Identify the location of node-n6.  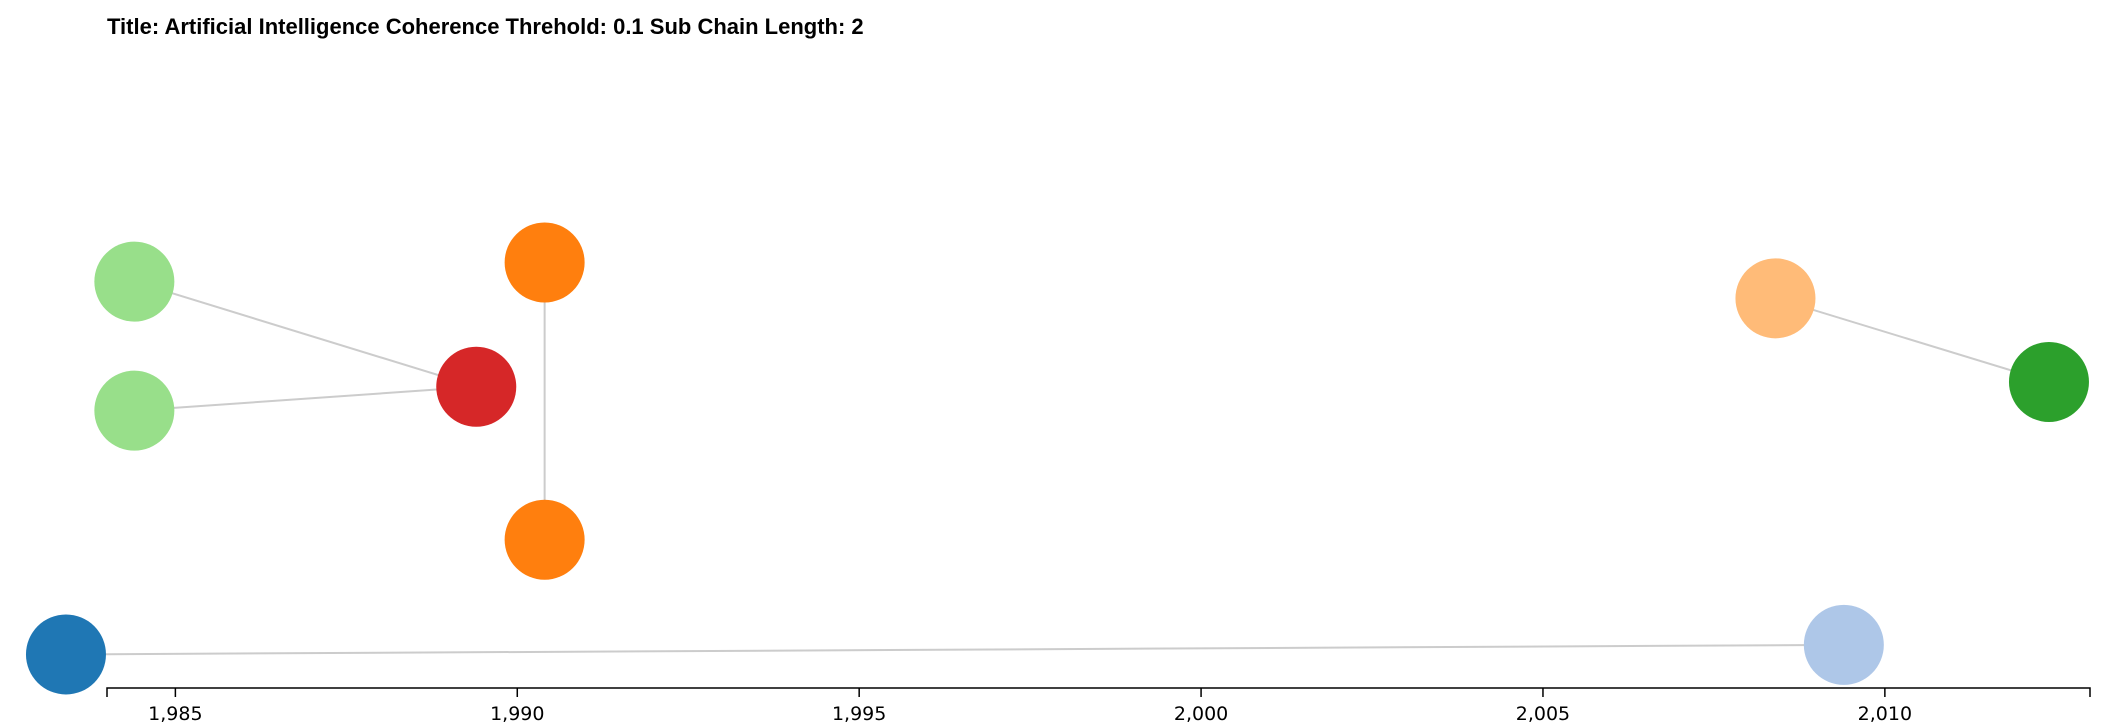
(65, 654).